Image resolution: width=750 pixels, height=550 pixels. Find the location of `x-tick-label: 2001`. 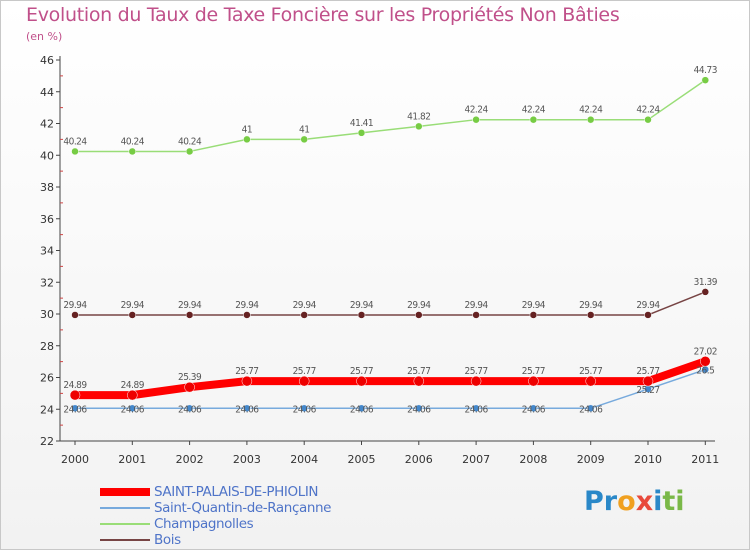

x-tick-label: 2001 is located at coordinates (132, 459).